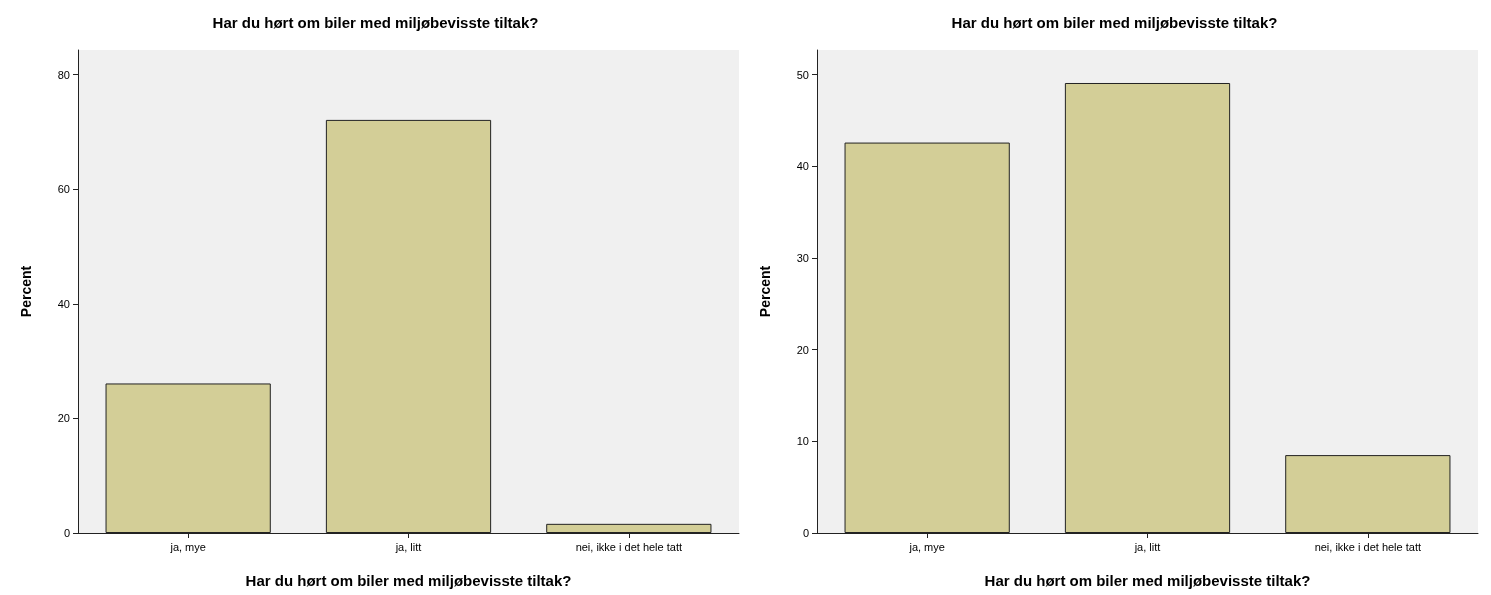 The height and width of the screenshot is (595, 1491). What do you see at coordinates (802, 258) in the screenshot?
I see `y-tick-label: 30` at bounding box center [802, 258].